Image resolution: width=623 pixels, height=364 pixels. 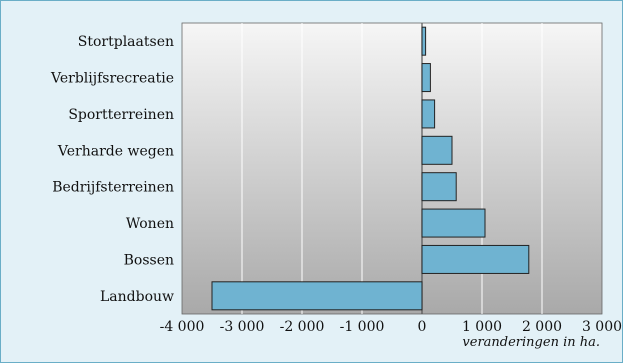 What do you see at coordinates (428, 114) in the screenshot?
I see `bar-sportterreinen` at bounding box center [428, 114].